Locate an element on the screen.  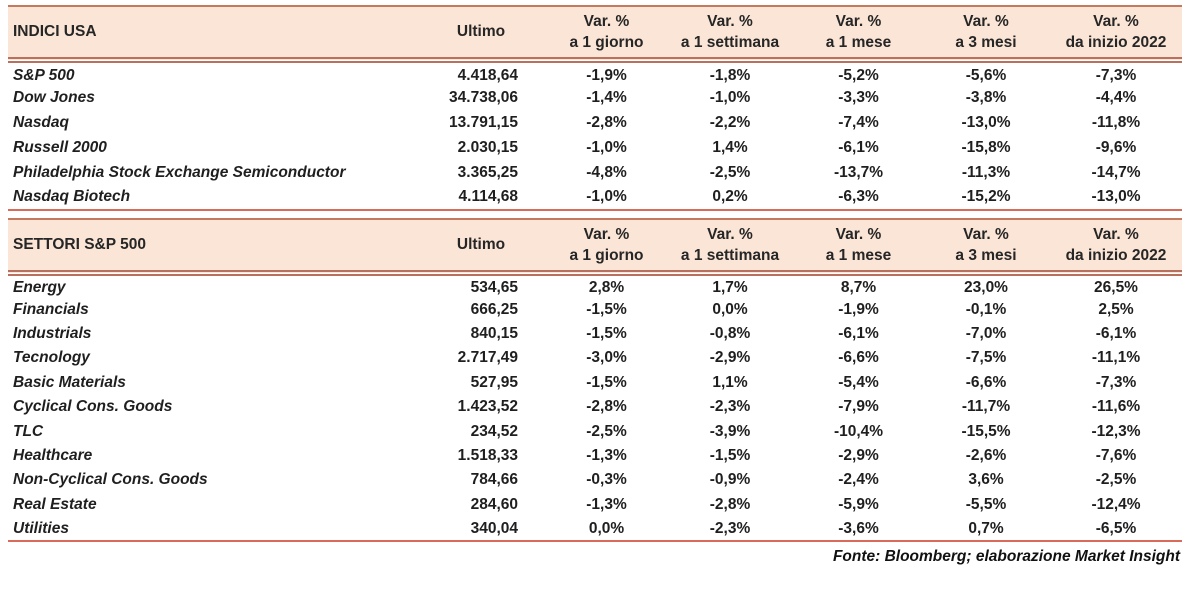
var-percent-value: 1,4% is located at coordinates (730, 147).